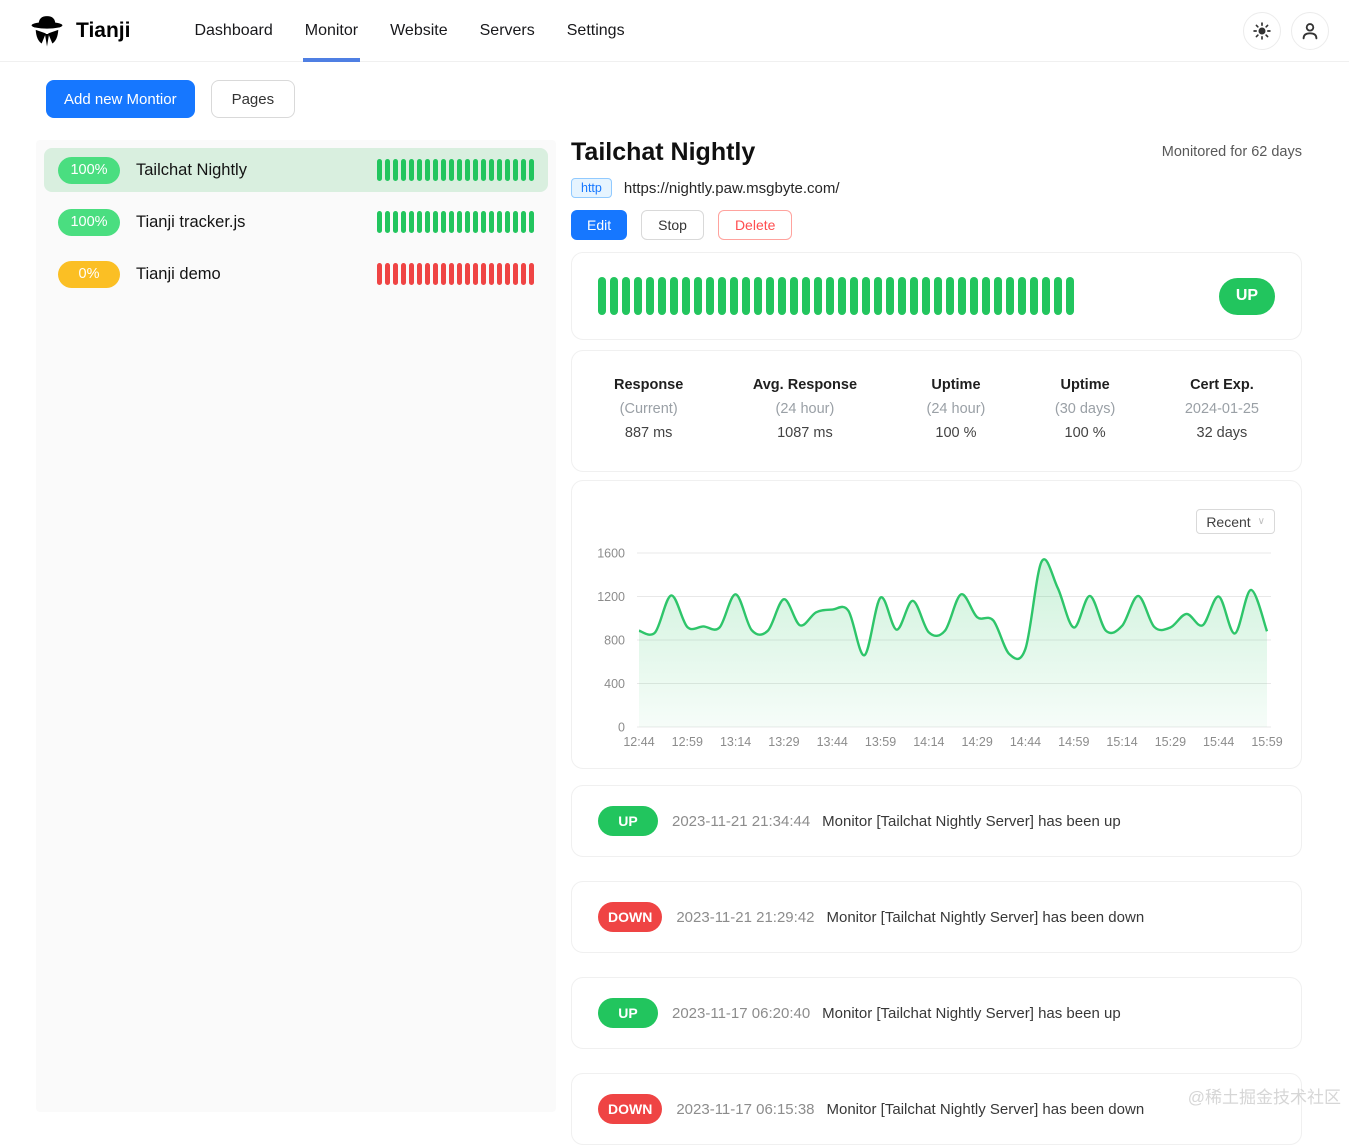  What do you see at coordinates (1261, 521) in the screenshot?
I see `chevron-down-icon: ∨` at bounding box center [1261, 521].